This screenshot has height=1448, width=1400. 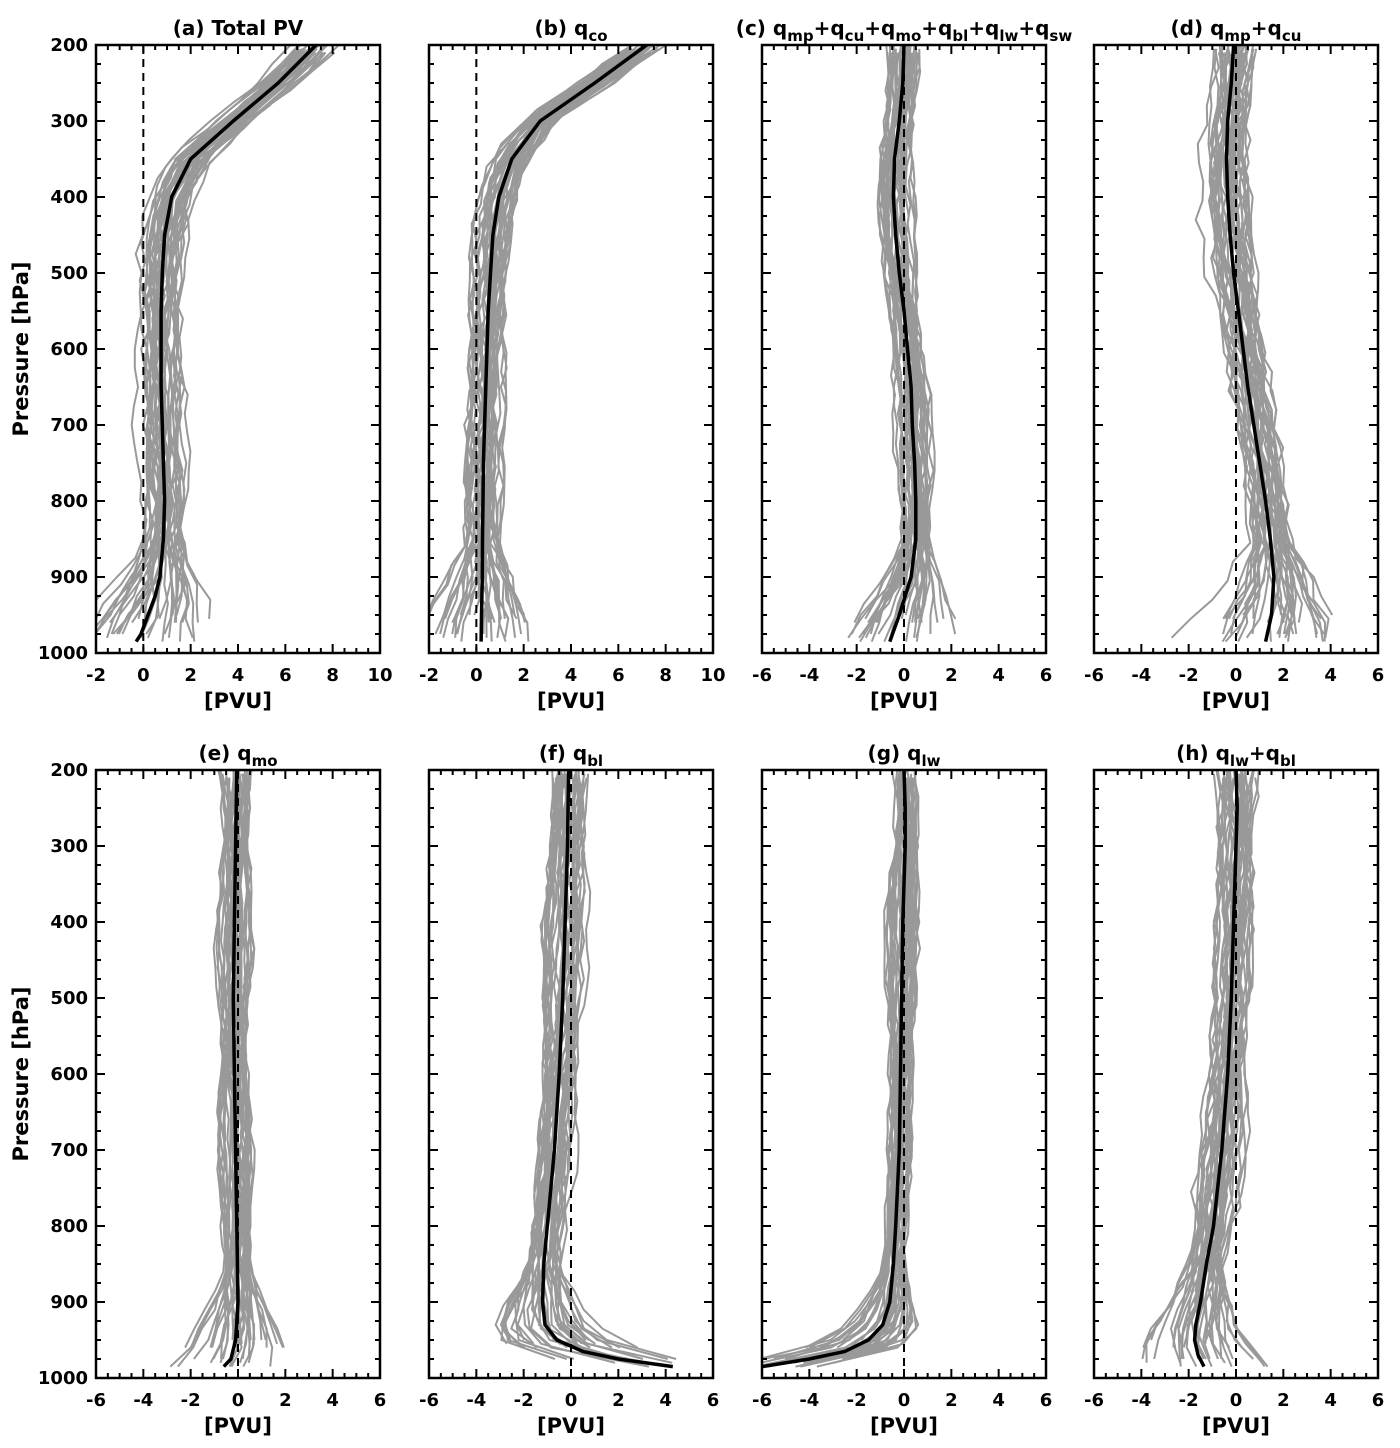 What do you see at coordinates (69, 998) in the screenshot?
I see `y-tick-label: 500` at bounding box center [69, 998].